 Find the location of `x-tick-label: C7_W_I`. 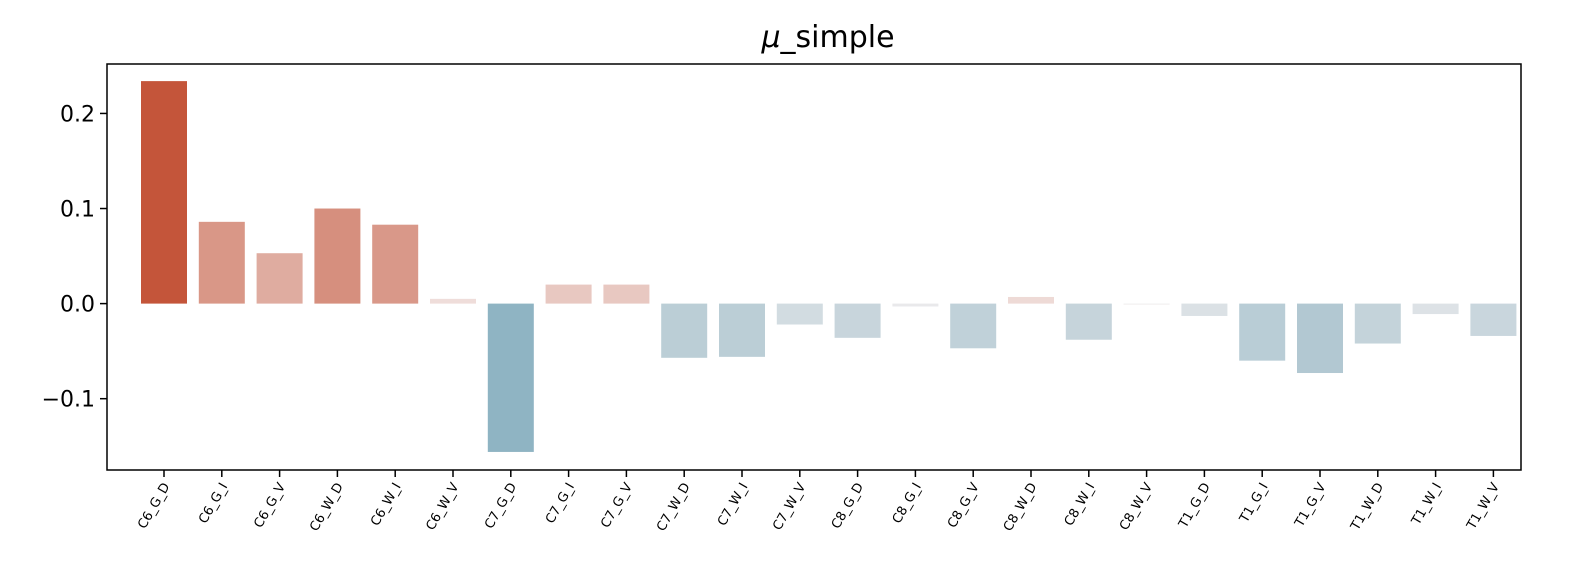

x-tick-label: C7_W_I is located at coordinates (733, 505).